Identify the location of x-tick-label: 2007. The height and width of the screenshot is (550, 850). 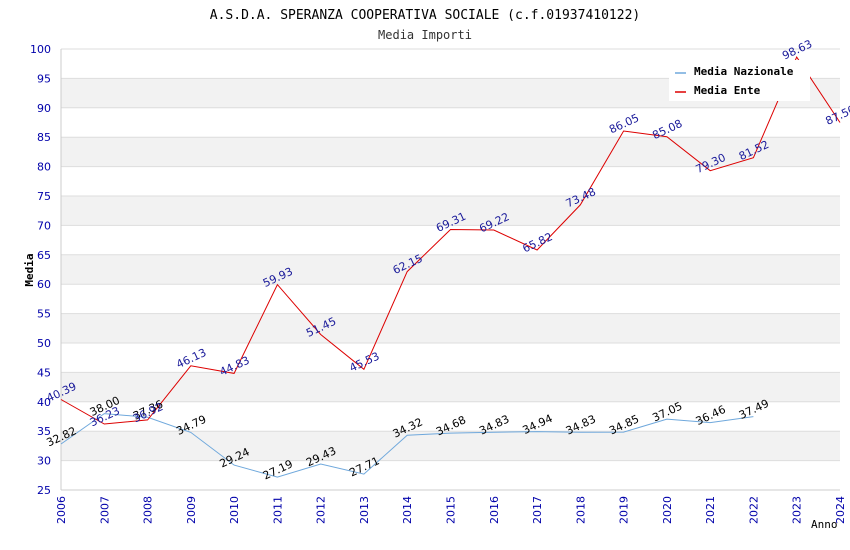
(104, 510).